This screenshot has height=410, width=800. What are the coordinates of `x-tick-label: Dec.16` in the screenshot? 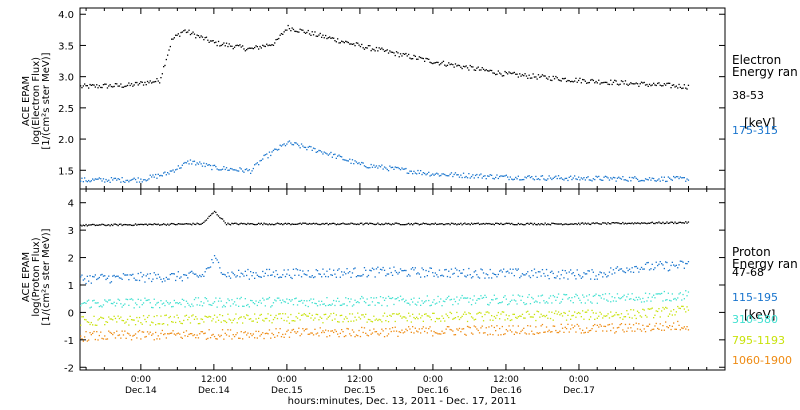 It's located at (433, 391).